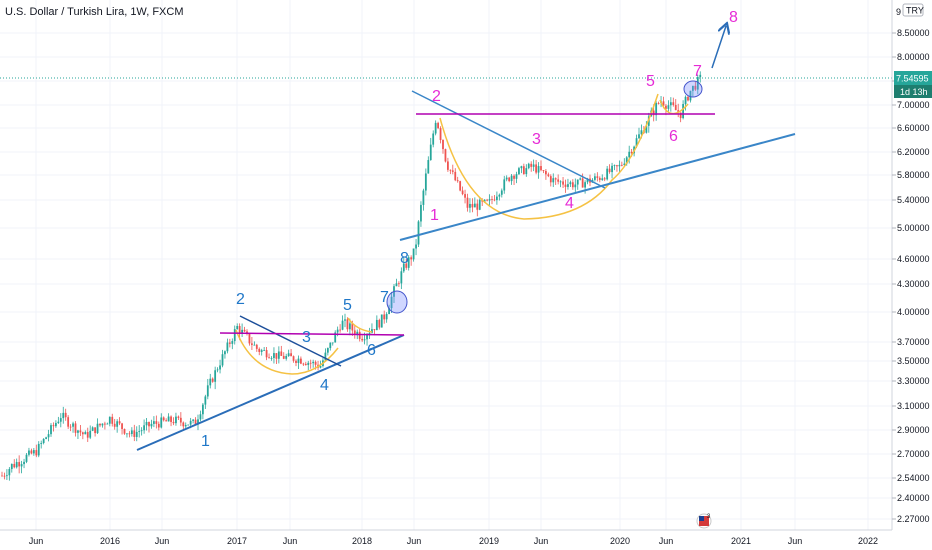 The image size is (932, 550). Describe the element at coordinates (347, 305) in the screenshot. I see `wave-label-blue-5: 5` at that location.